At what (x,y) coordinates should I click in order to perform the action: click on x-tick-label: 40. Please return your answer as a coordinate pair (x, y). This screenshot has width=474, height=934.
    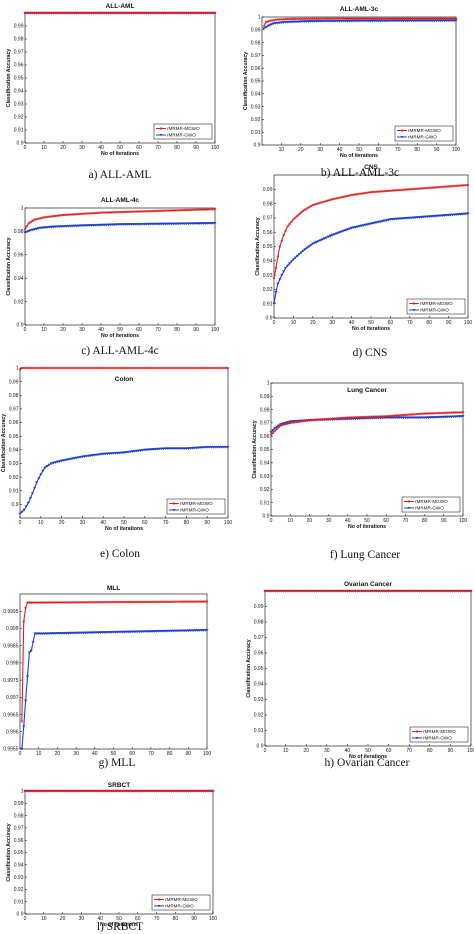
    Looking at the image, I should click on (100, 919).